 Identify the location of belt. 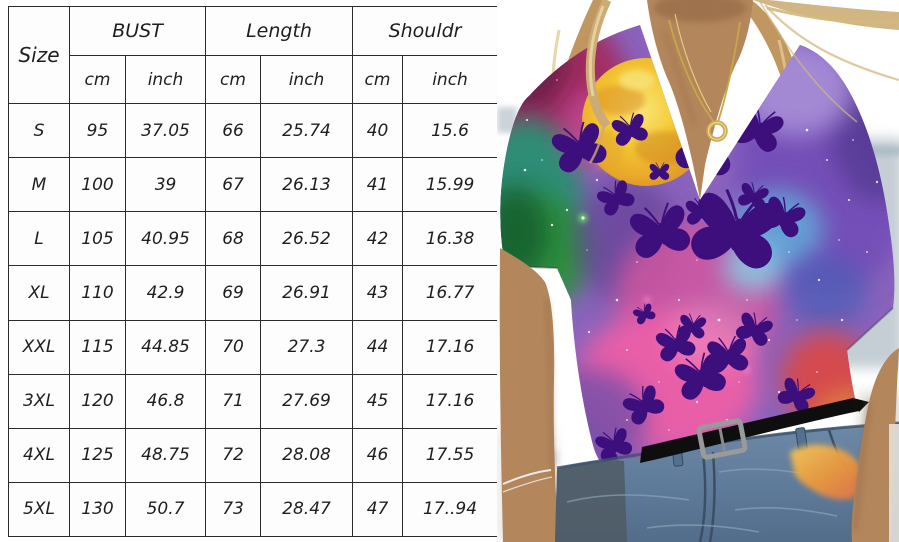
(754, 430).